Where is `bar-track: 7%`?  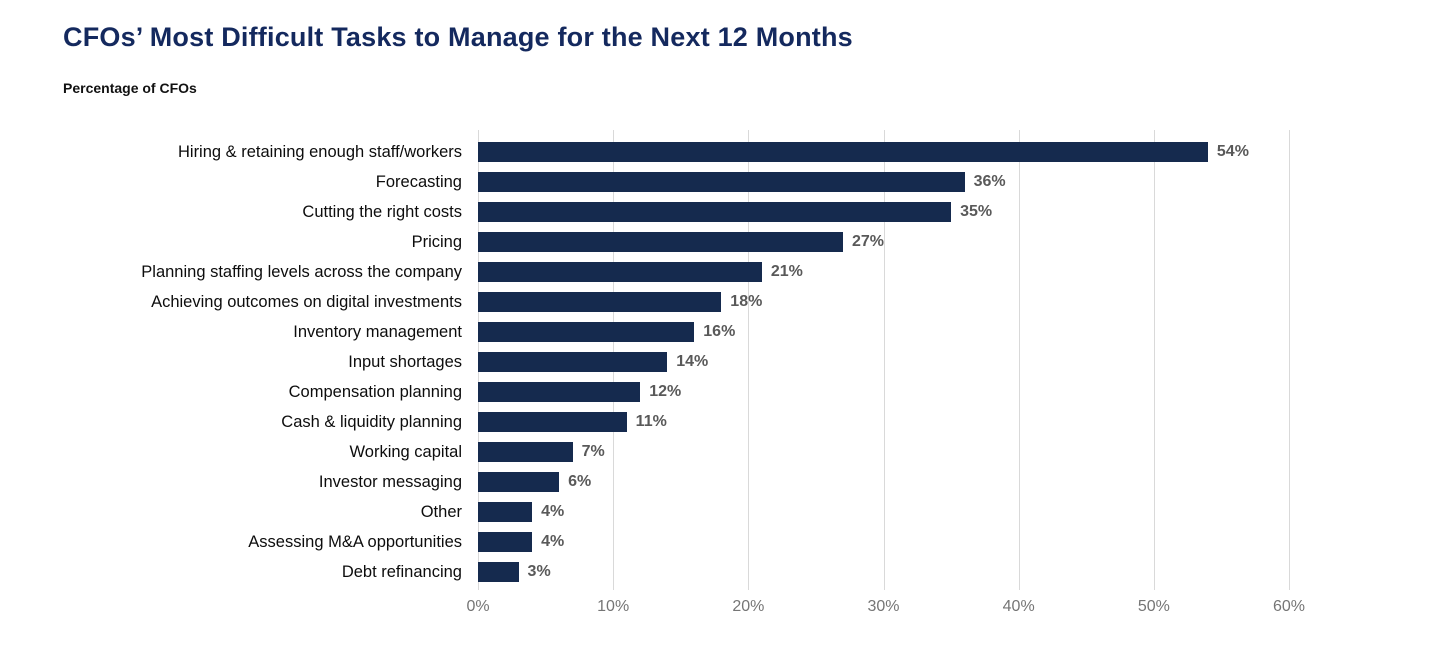 bar-track: 7% is located at coordinates (883, 452).